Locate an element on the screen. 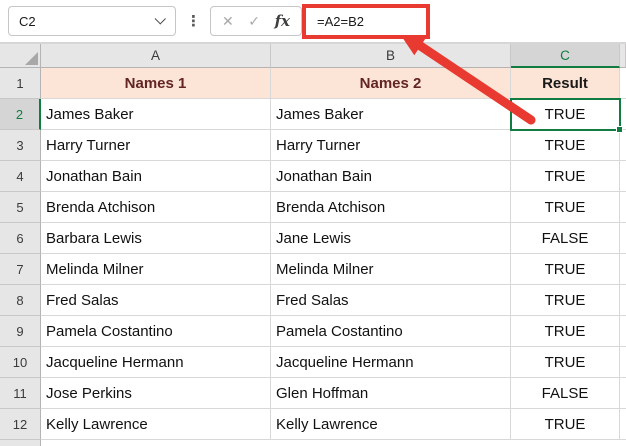 This screenshot has width=626, height=446. cell-d13-partial is located at coordinates (623, 443).